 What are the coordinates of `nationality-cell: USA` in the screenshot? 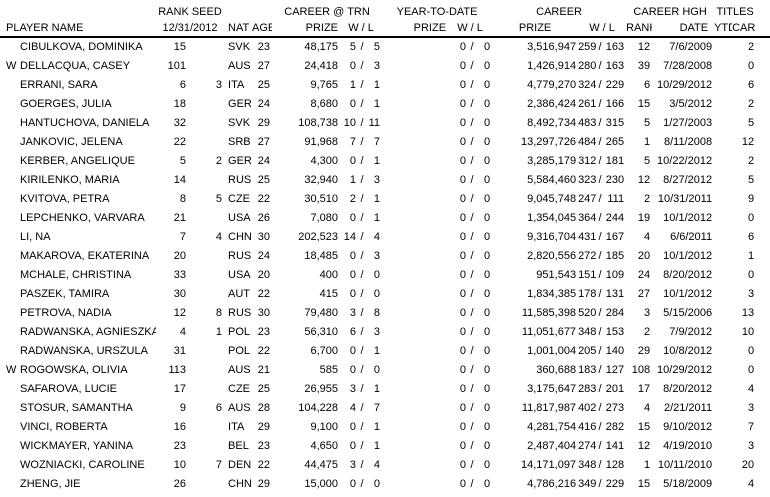 It's located at (239, 217).